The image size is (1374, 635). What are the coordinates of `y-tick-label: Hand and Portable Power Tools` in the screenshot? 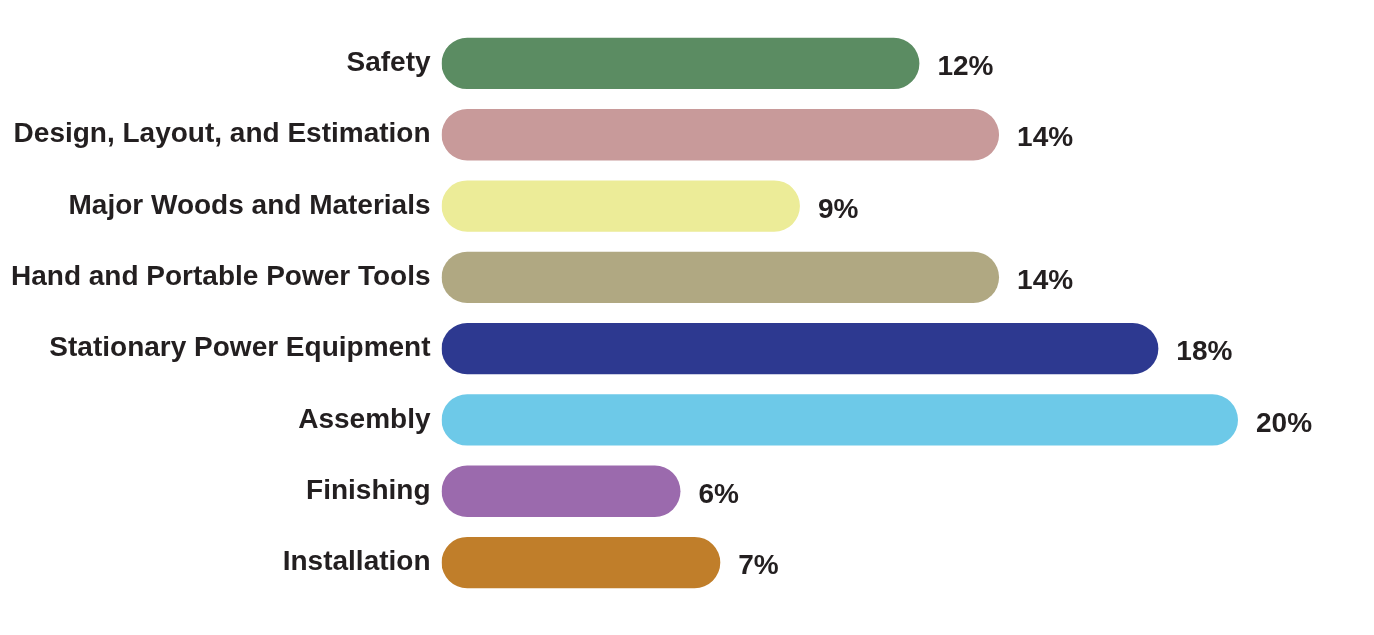 It's located at (220, 276).